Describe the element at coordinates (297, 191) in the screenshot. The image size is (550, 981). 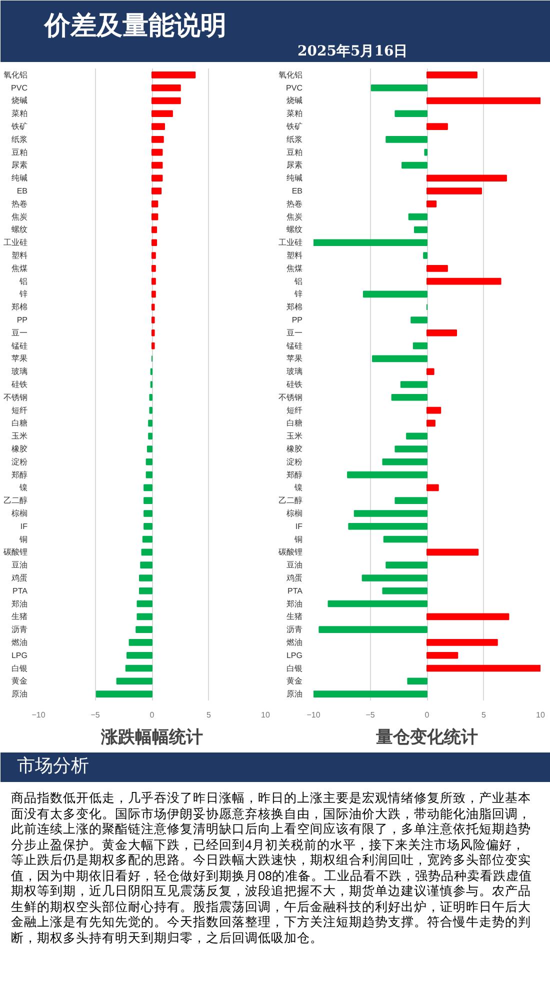
I see `y-tick-label: EB` at that location.